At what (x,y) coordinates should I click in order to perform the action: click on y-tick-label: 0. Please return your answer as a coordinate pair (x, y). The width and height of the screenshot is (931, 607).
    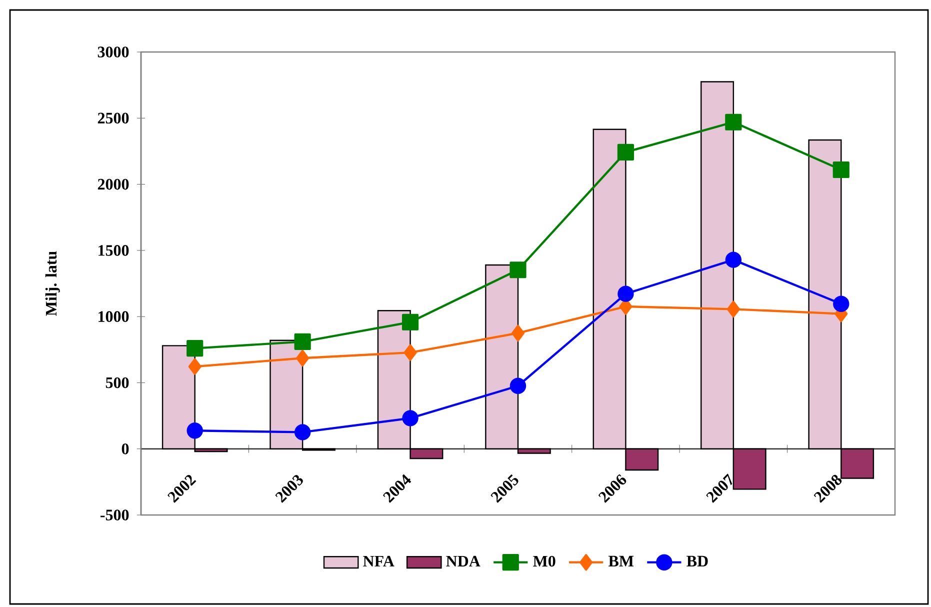
    Looking at the image, I should click on (125, 448).